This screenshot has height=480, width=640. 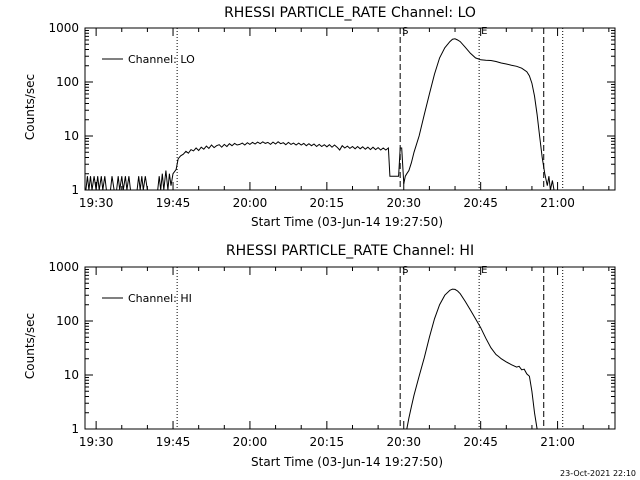 What do you see at coordinates (160, 298) in the screenshot?
I see `legend-label: Channel: HI` at bounding box center [160, 298].